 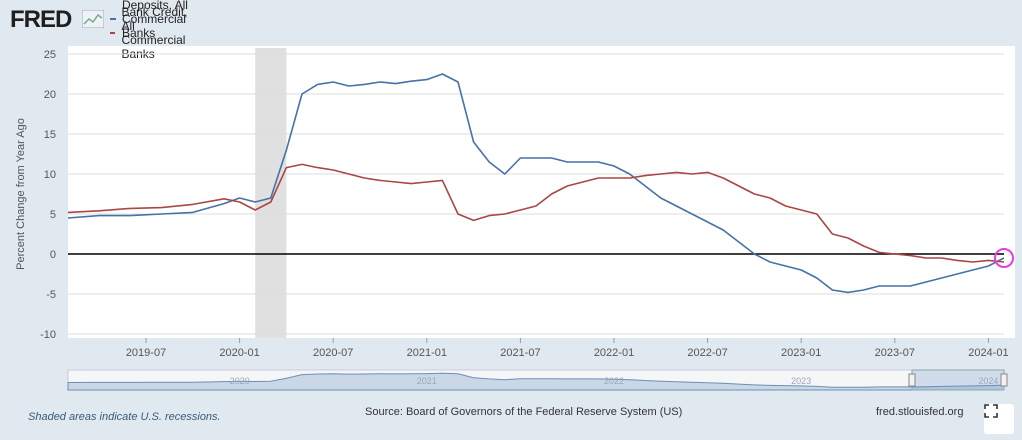 I want to click on y-tick-label: -5, so click(x=51, y=295).